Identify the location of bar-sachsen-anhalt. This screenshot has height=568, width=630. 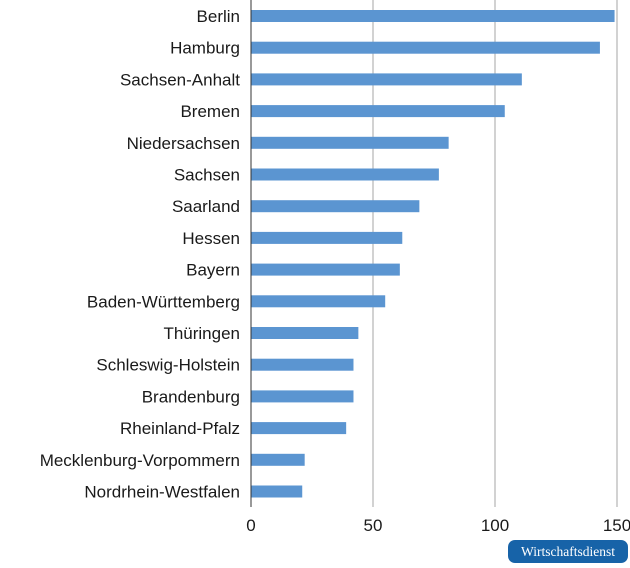
(386, 79).